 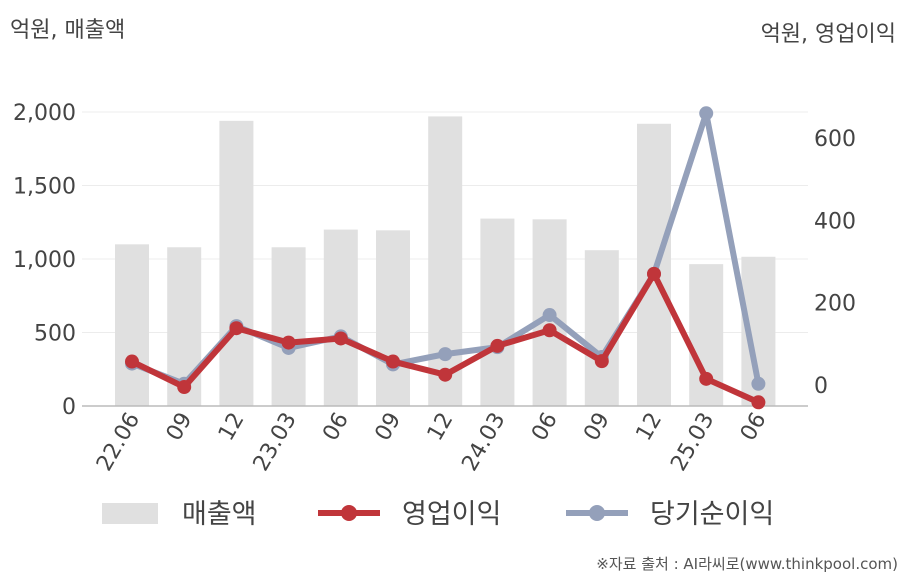 What do you see at coordinates (349, 513) in the screenshot?
I see `legend-op-marker` at bounding box center [349, 513].